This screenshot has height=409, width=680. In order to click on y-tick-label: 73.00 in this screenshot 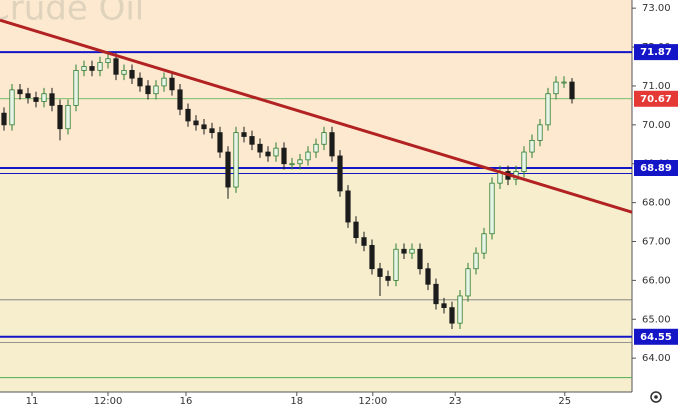, I will do `click(656, 8)`.